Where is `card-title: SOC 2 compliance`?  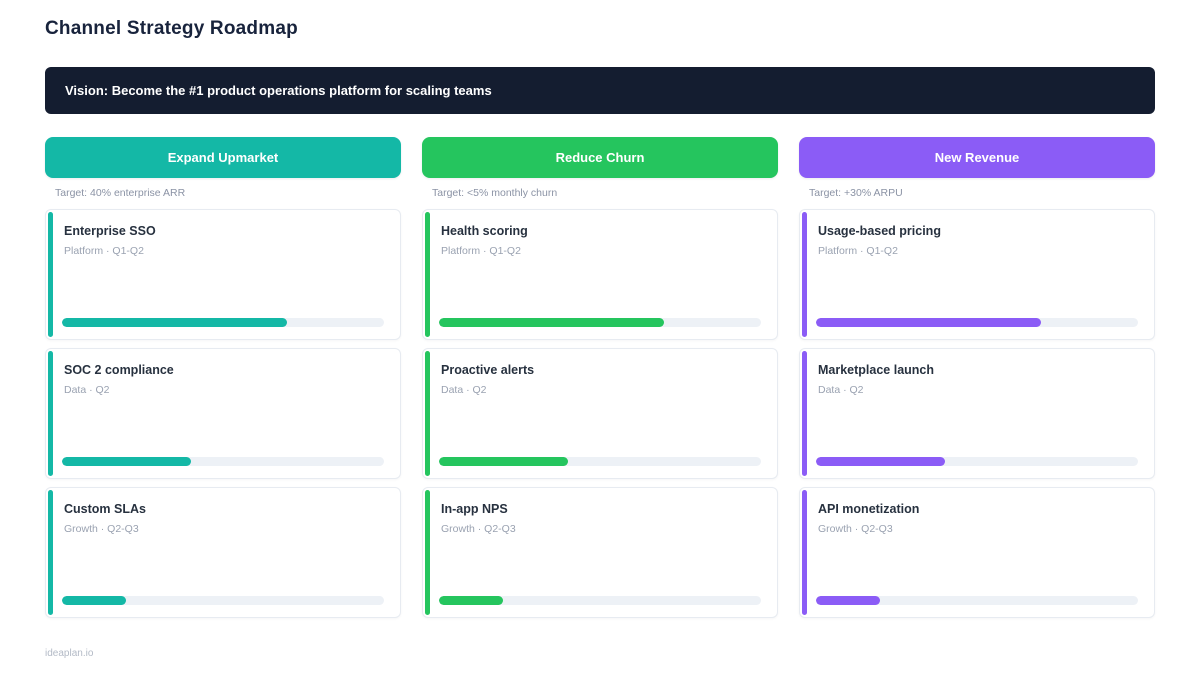
card-title: SOC 2 compliance is located at coordinates (119, 370).